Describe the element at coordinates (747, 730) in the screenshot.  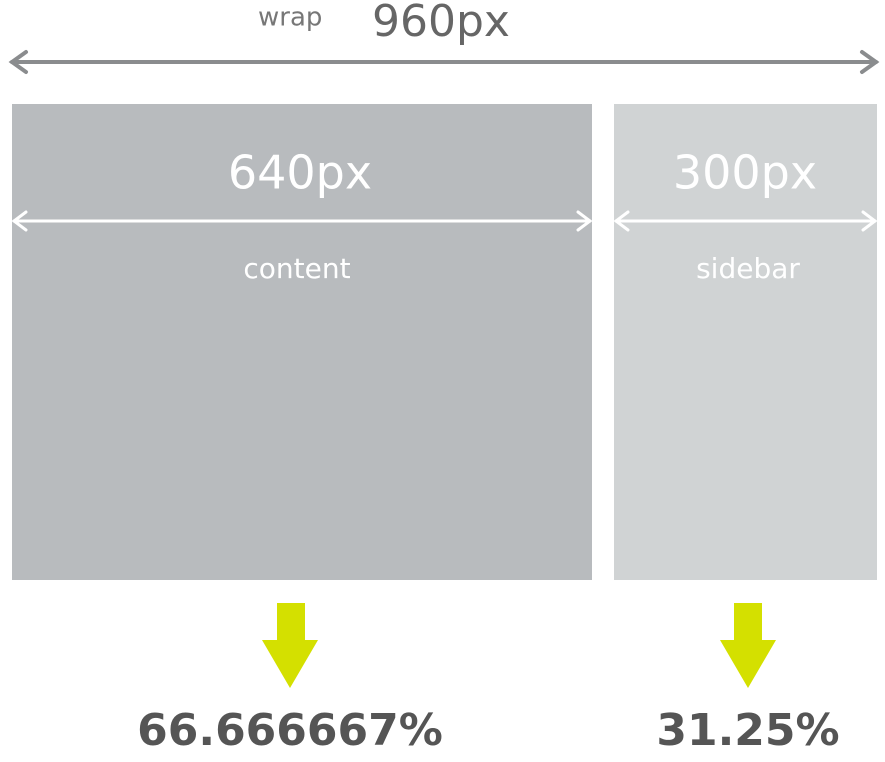
I see `sidebar-percent: 31.25%` at that location.